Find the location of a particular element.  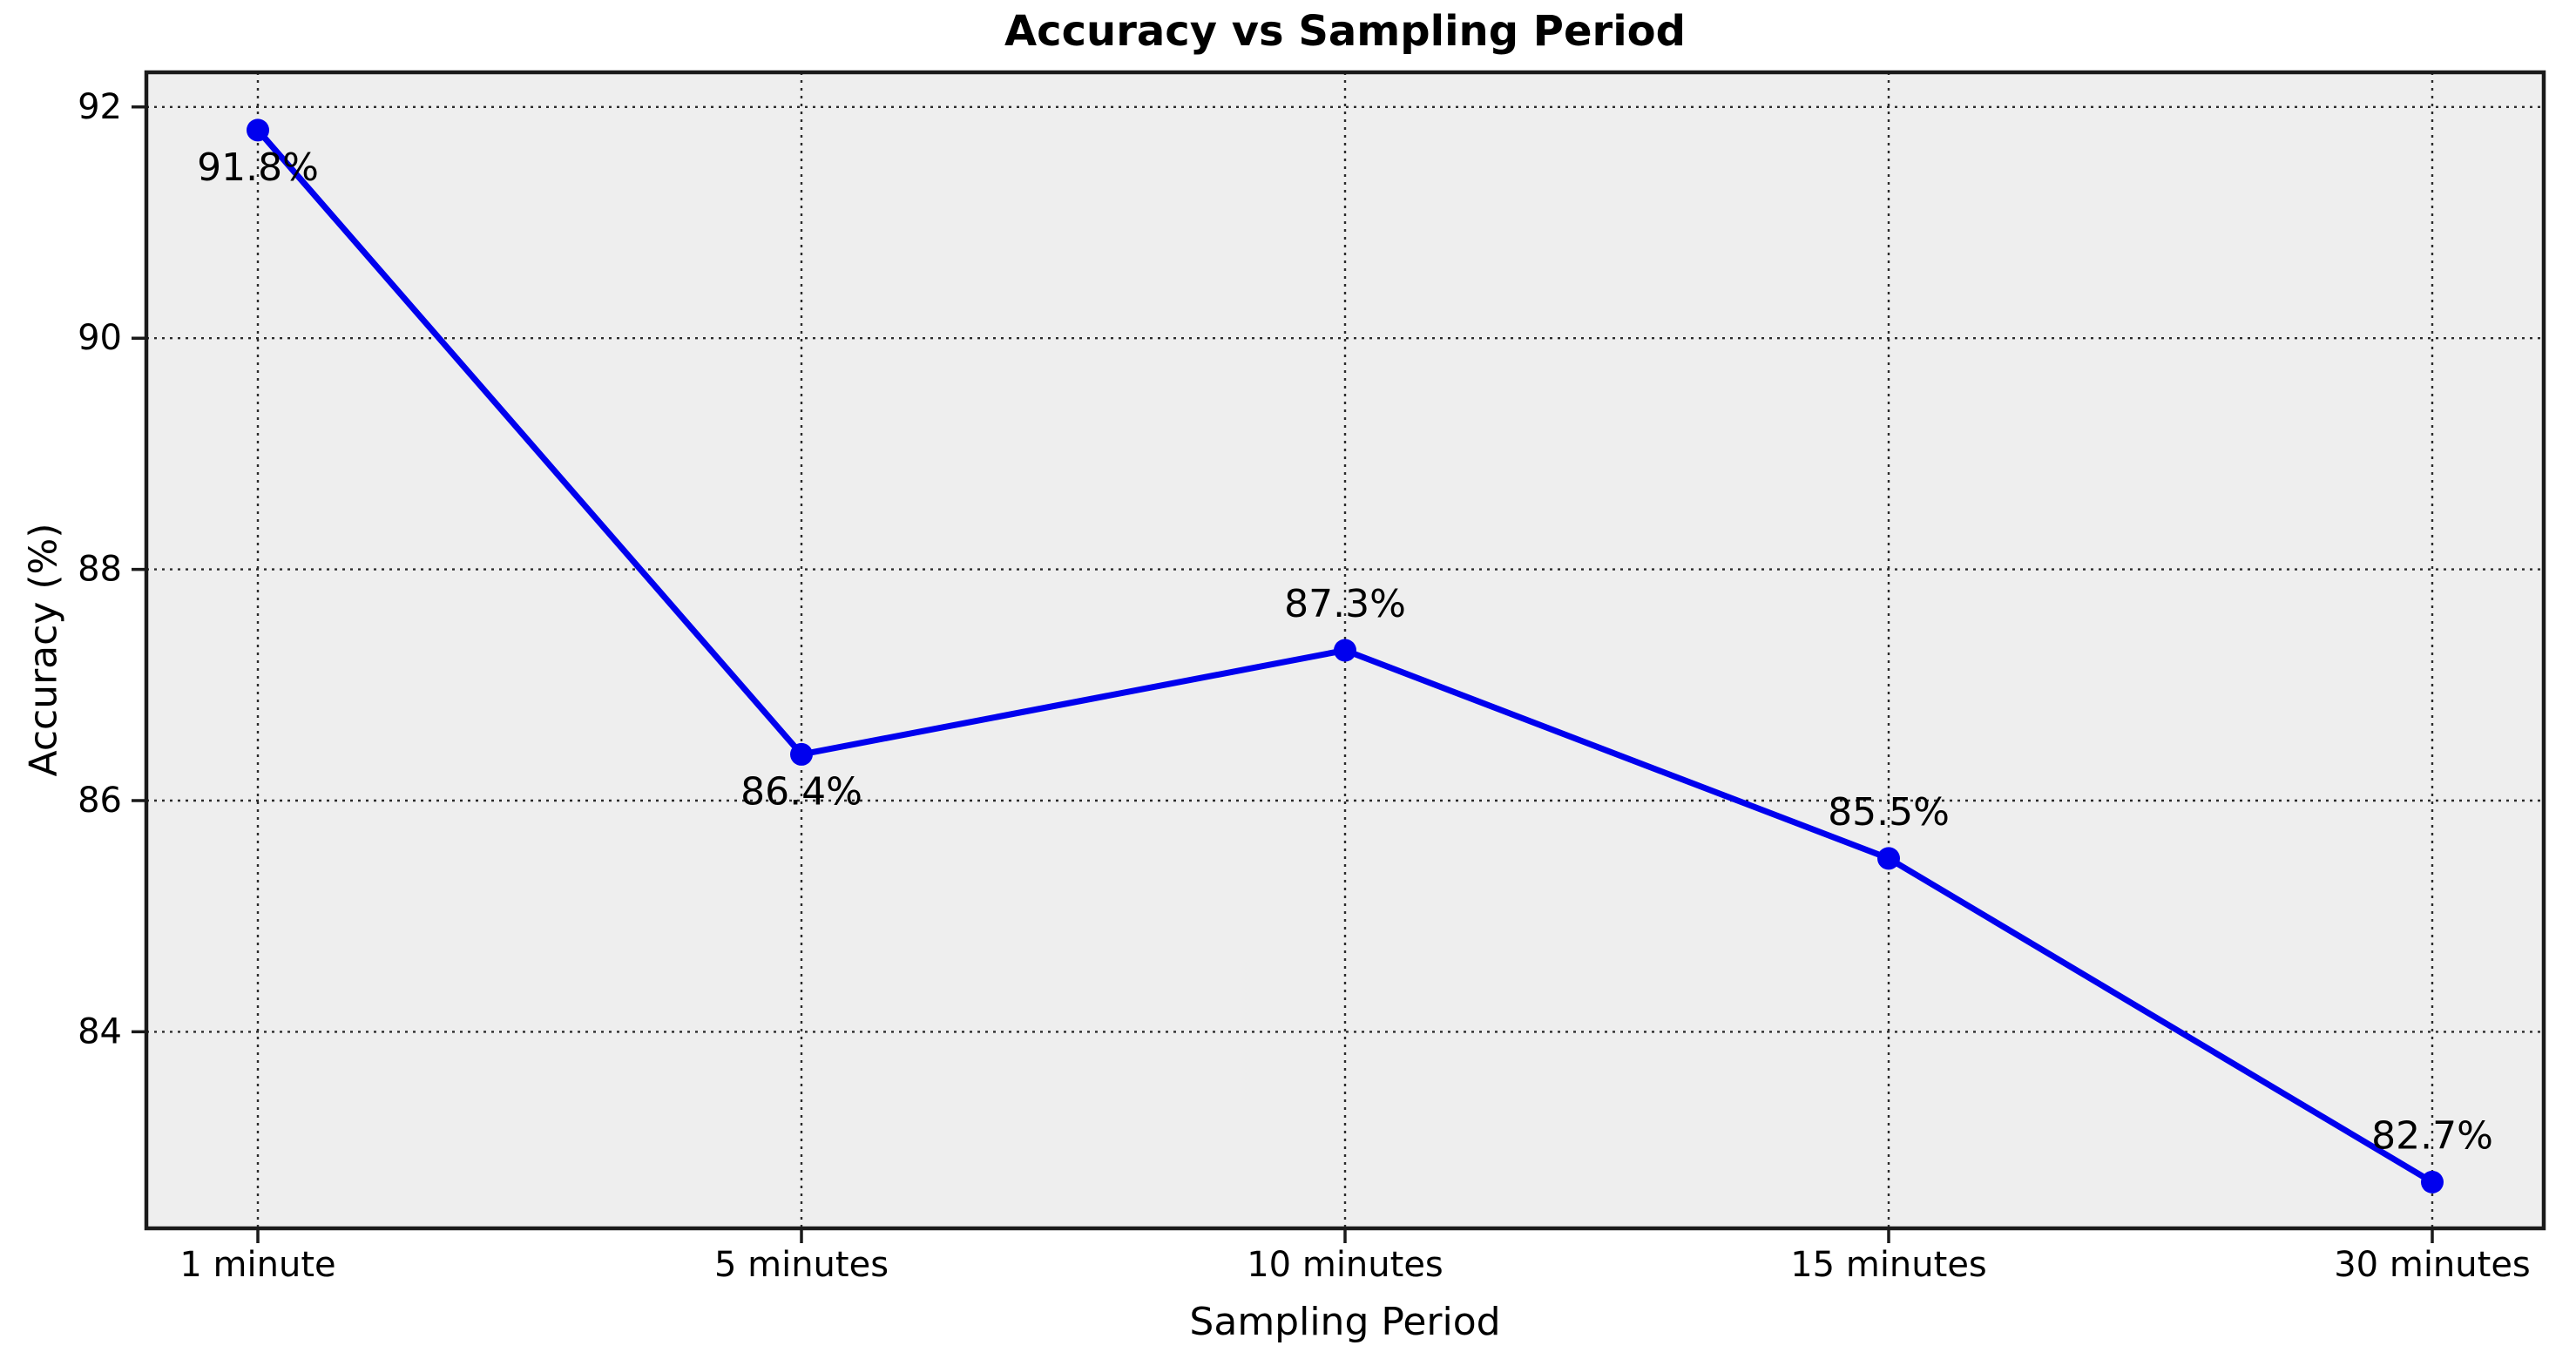

y-axis-label: Accuracy (%) is located at coordinates (43, 650).